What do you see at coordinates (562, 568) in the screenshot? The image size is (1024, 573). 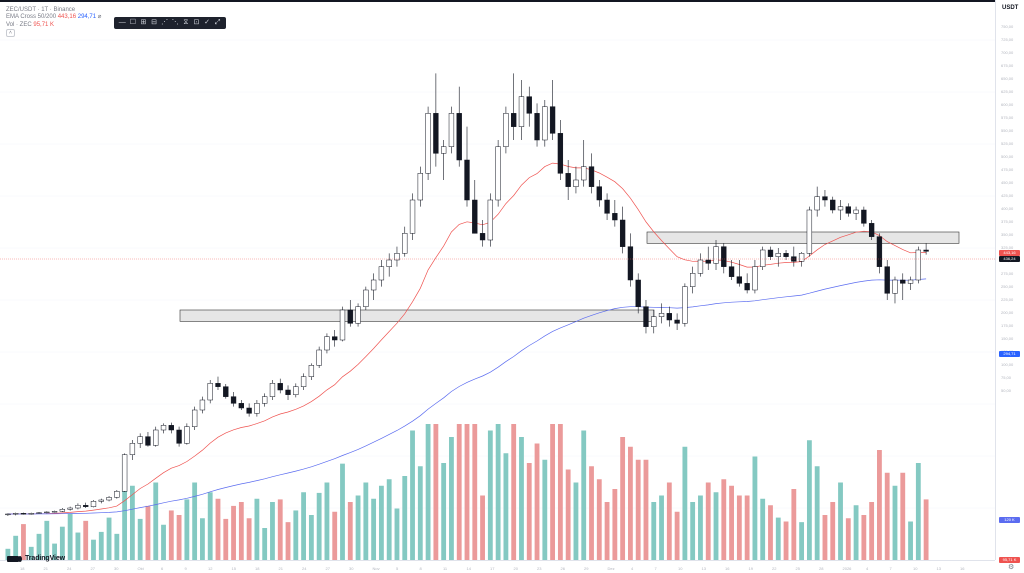 I see `time-tick-label: 26` at bounding box center [562, 568].